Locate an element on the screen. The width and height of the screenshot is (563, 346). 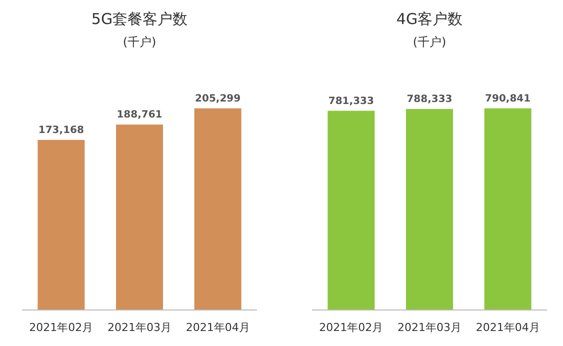
data-label: 788,333 is located at coordinates (429, 99).